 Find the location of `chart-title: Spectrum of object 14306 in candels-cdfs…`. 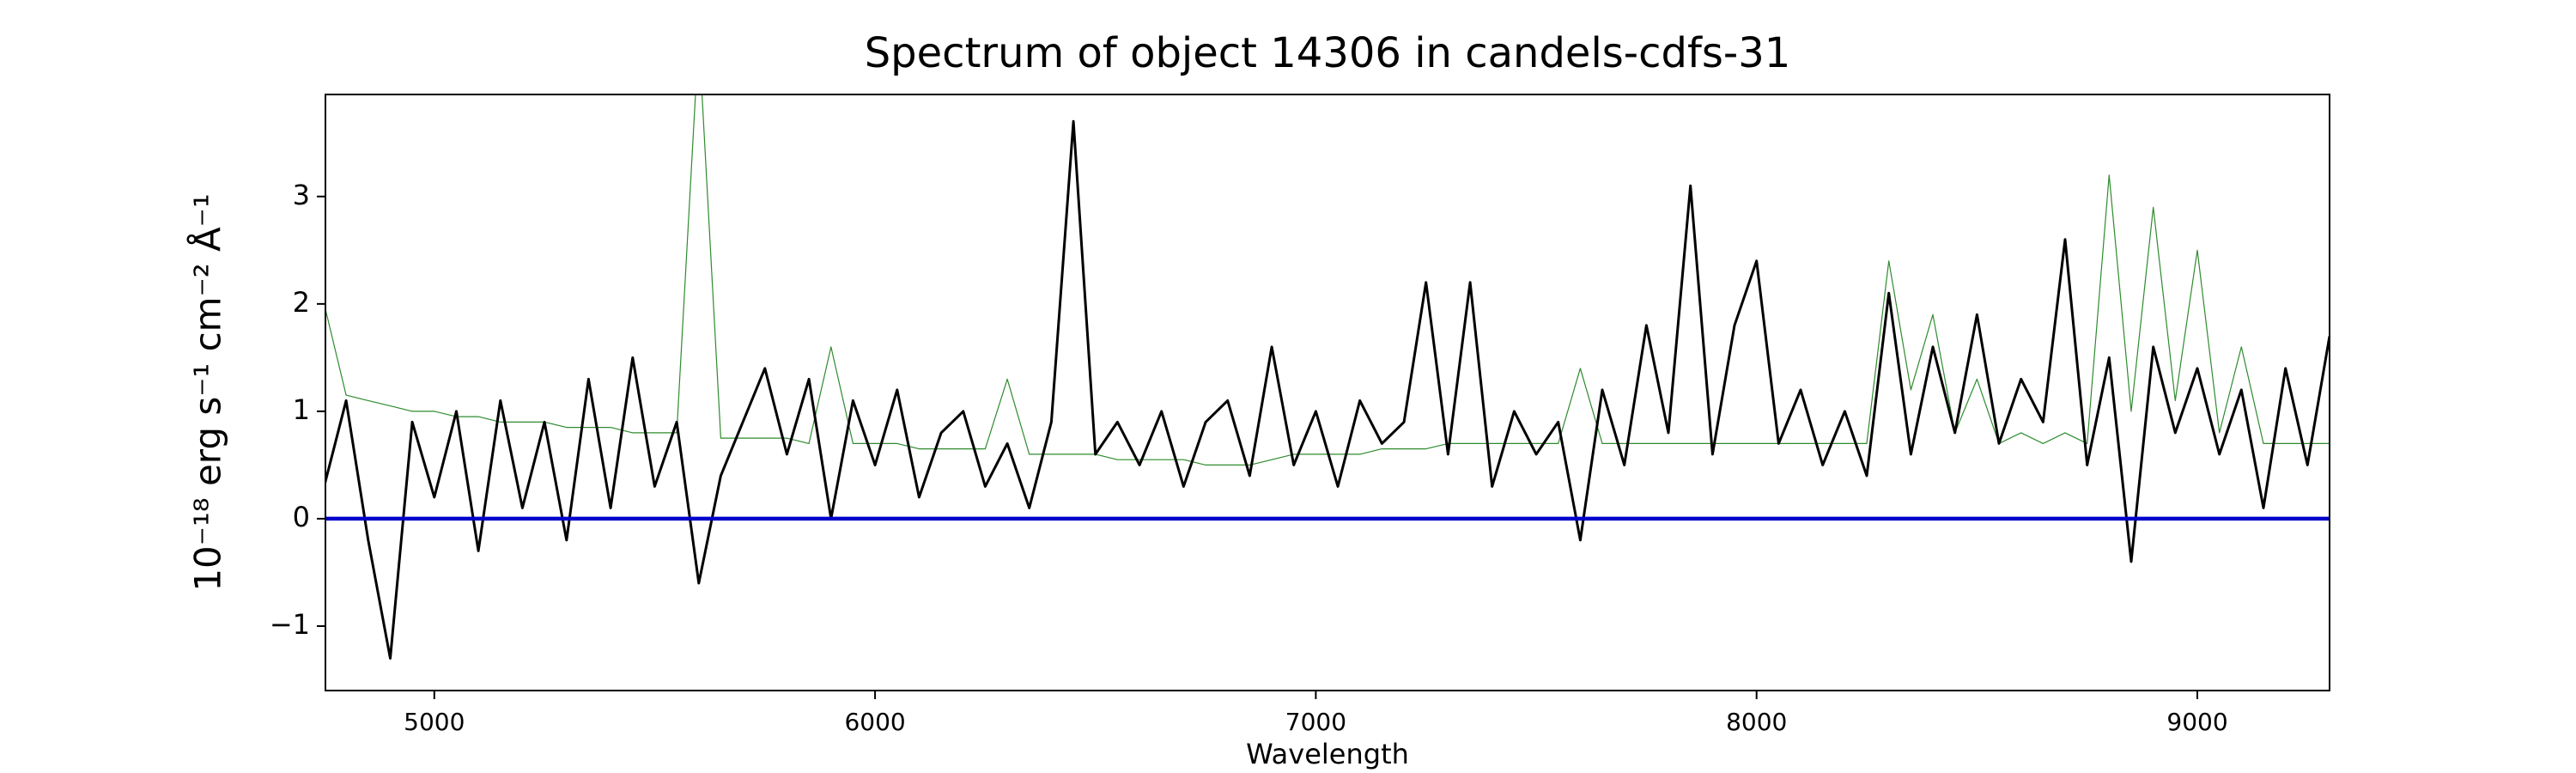

chart-title: Spectrum of object 14306 in candels-cdfs… is located at coordinates (1328, 53).